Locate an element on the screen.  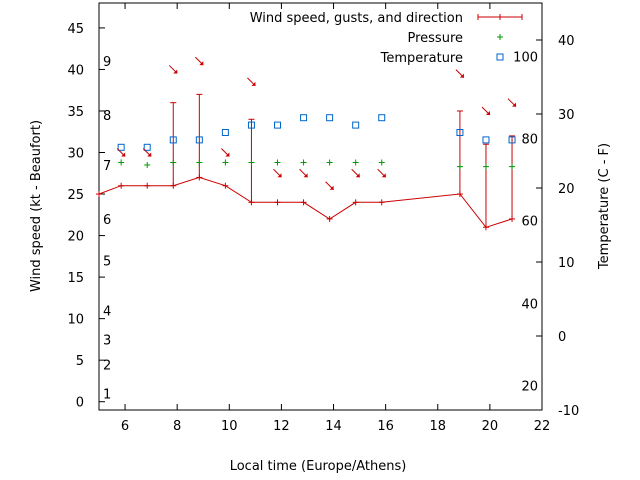
fahrenheit-labels: 20 40 60 80 100 is located at coordinates (525, 222).